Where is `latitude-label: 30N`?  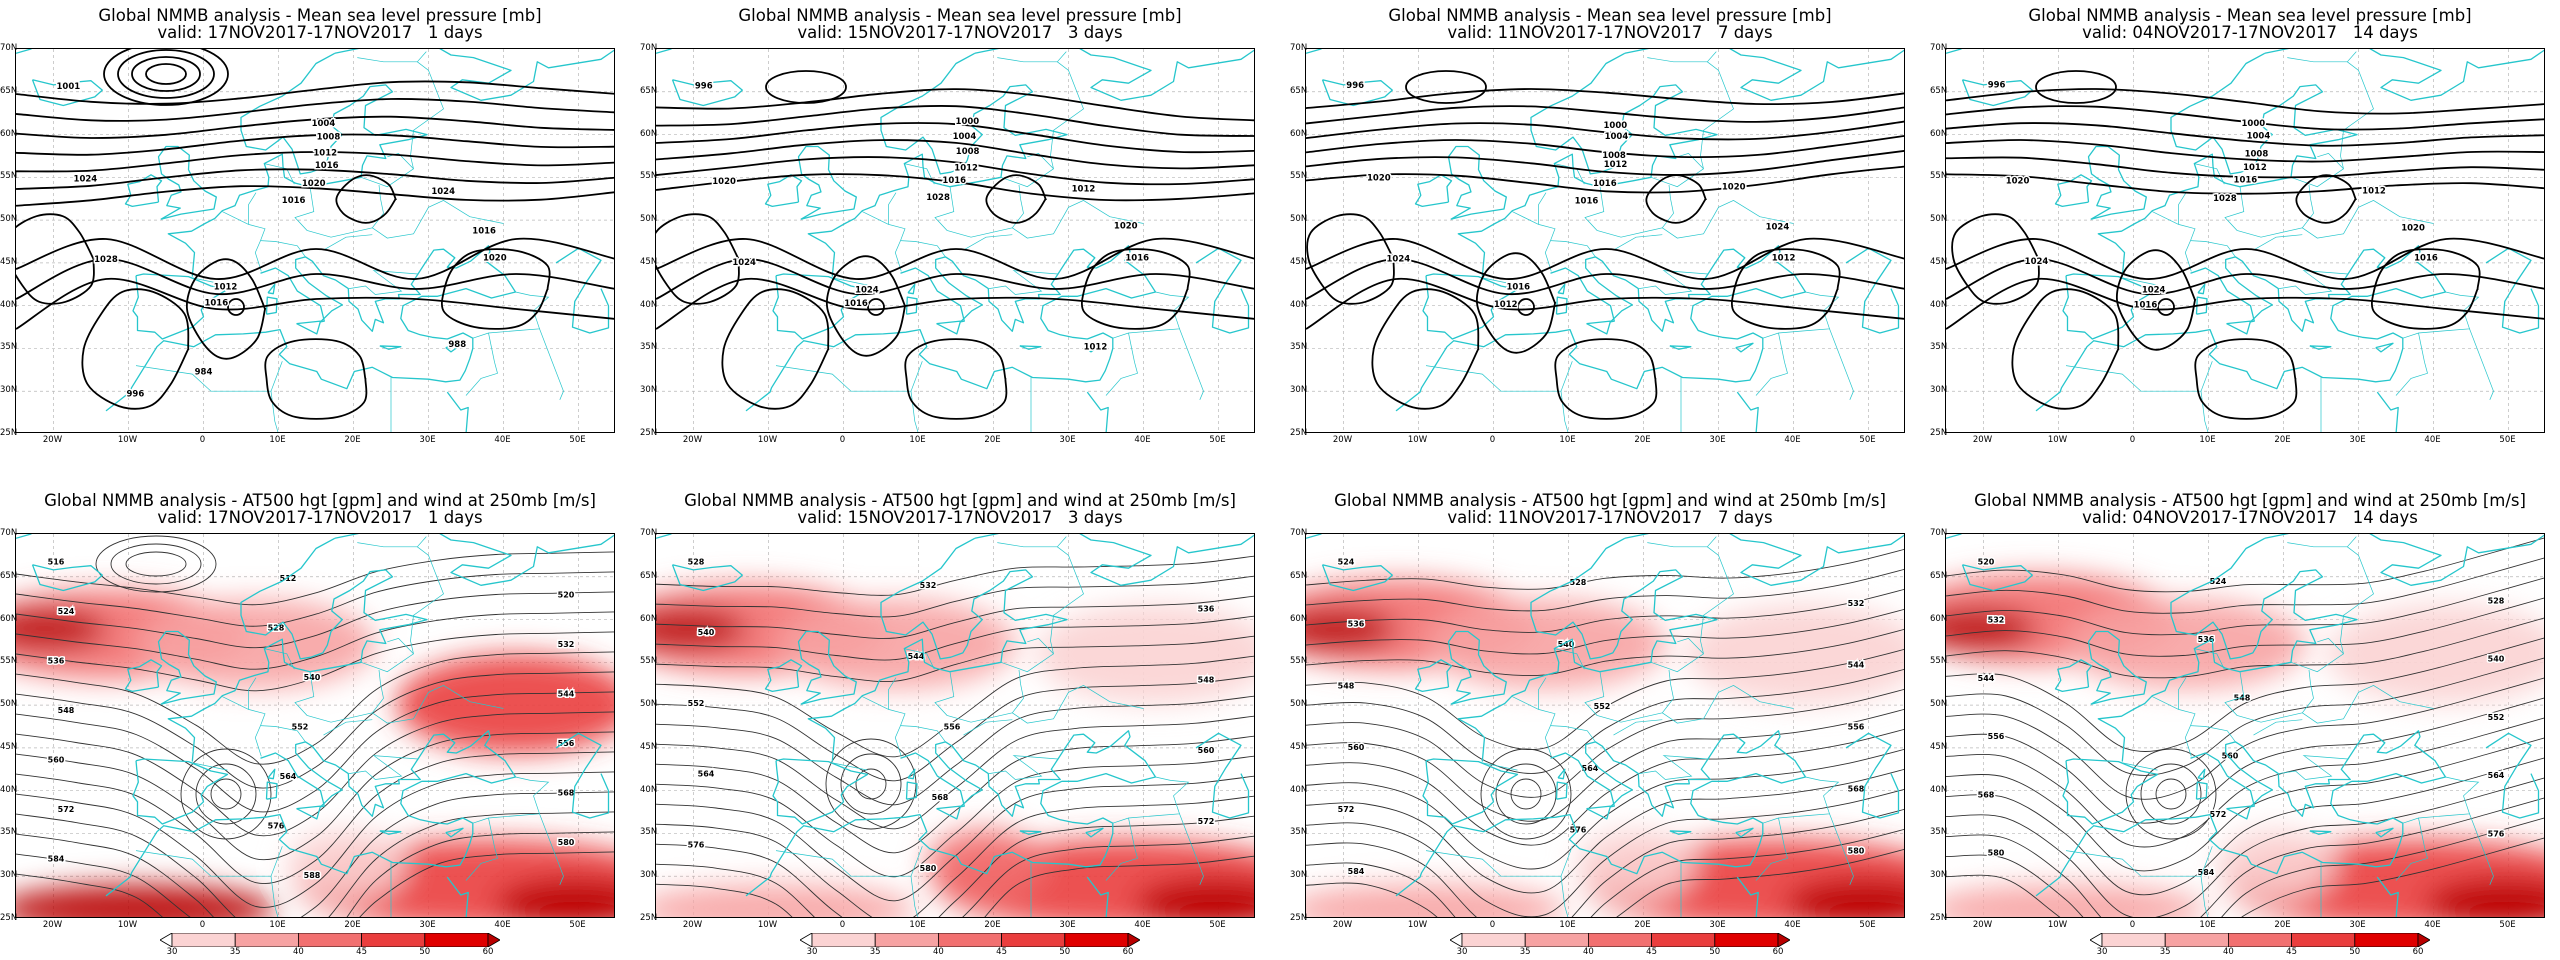 latitude-label: 30N is located at coordinates (1299, 390).